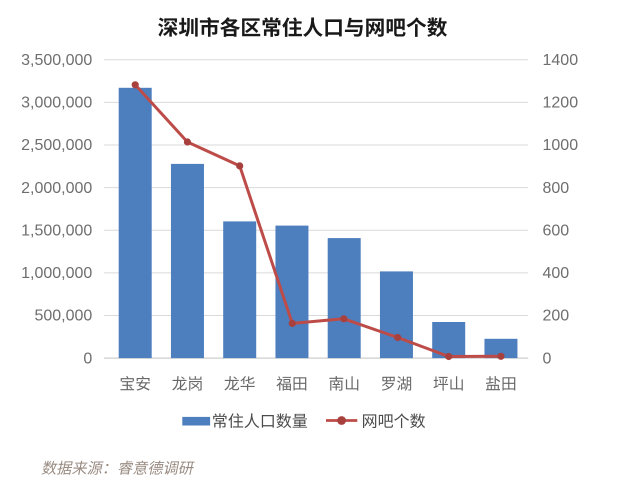 Image resolution: width=640 pixels, height=490 pixels. What do you see at coordinates (56, 230) in the screenshot?
I see `svg-text: 1,500,000` at bounding box center [56, 230].